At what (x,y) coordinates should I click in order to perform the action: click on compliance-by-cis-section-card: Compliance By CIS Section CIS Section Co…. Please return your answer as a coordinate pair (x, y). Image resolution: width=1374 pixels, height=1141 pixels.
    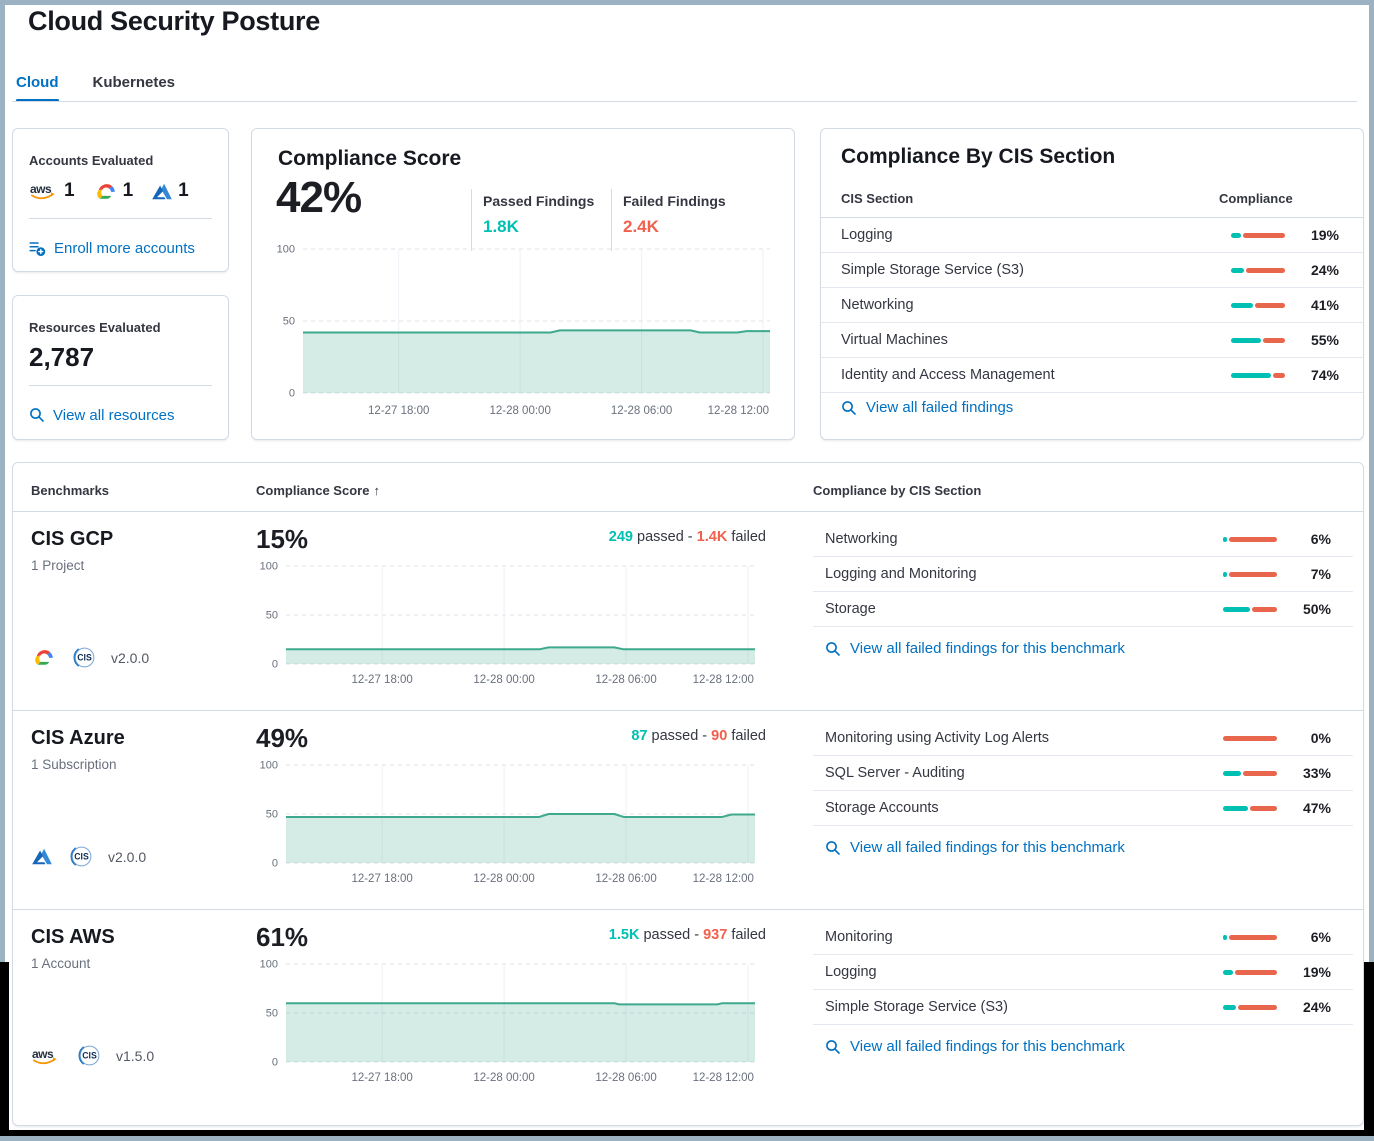
    Looking at the image, I should click on (1092, 284).